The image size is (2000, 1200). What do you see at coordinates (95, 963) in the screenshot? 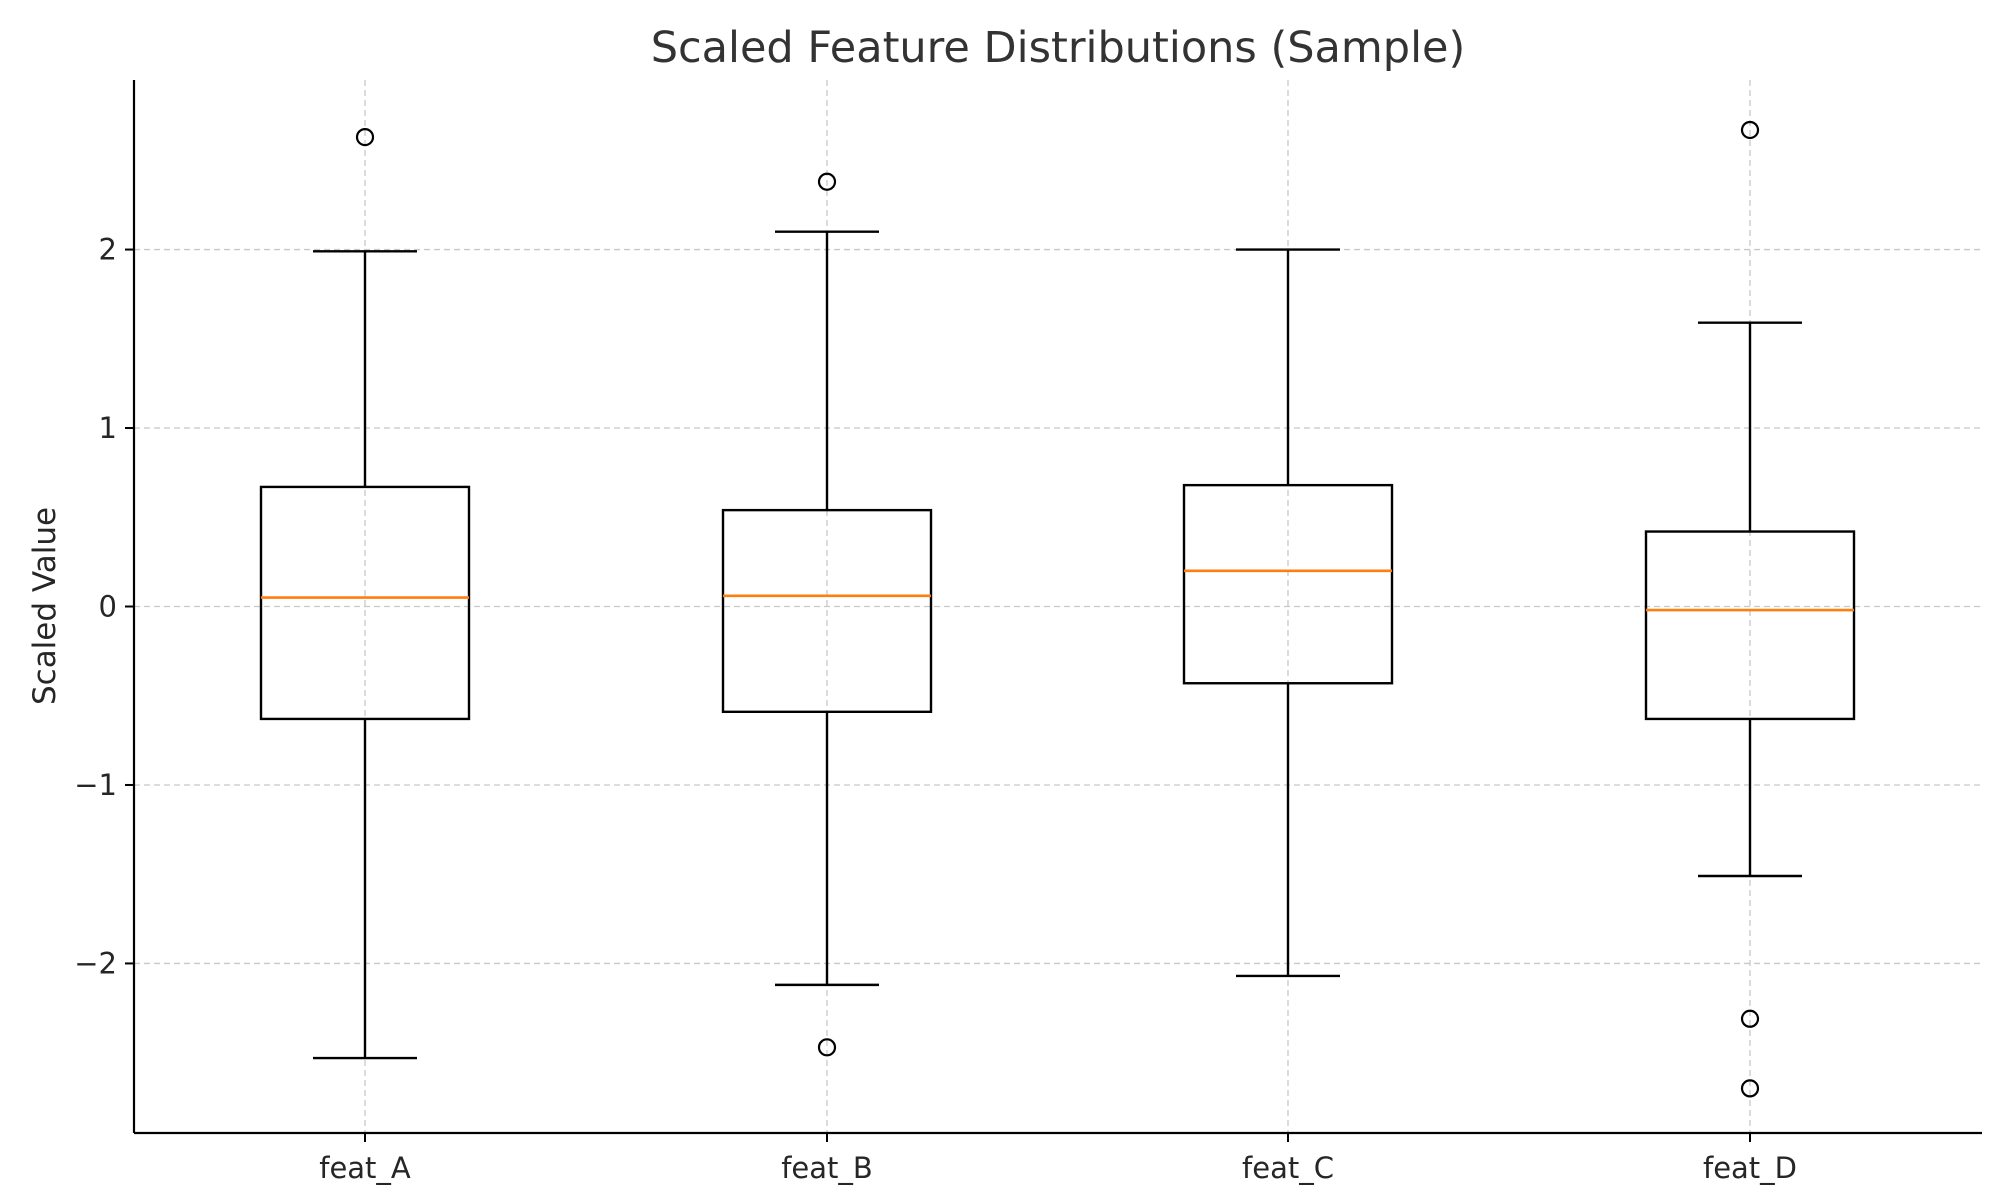
I see `y-tick-label: −2` at bounding box center [95, 963].